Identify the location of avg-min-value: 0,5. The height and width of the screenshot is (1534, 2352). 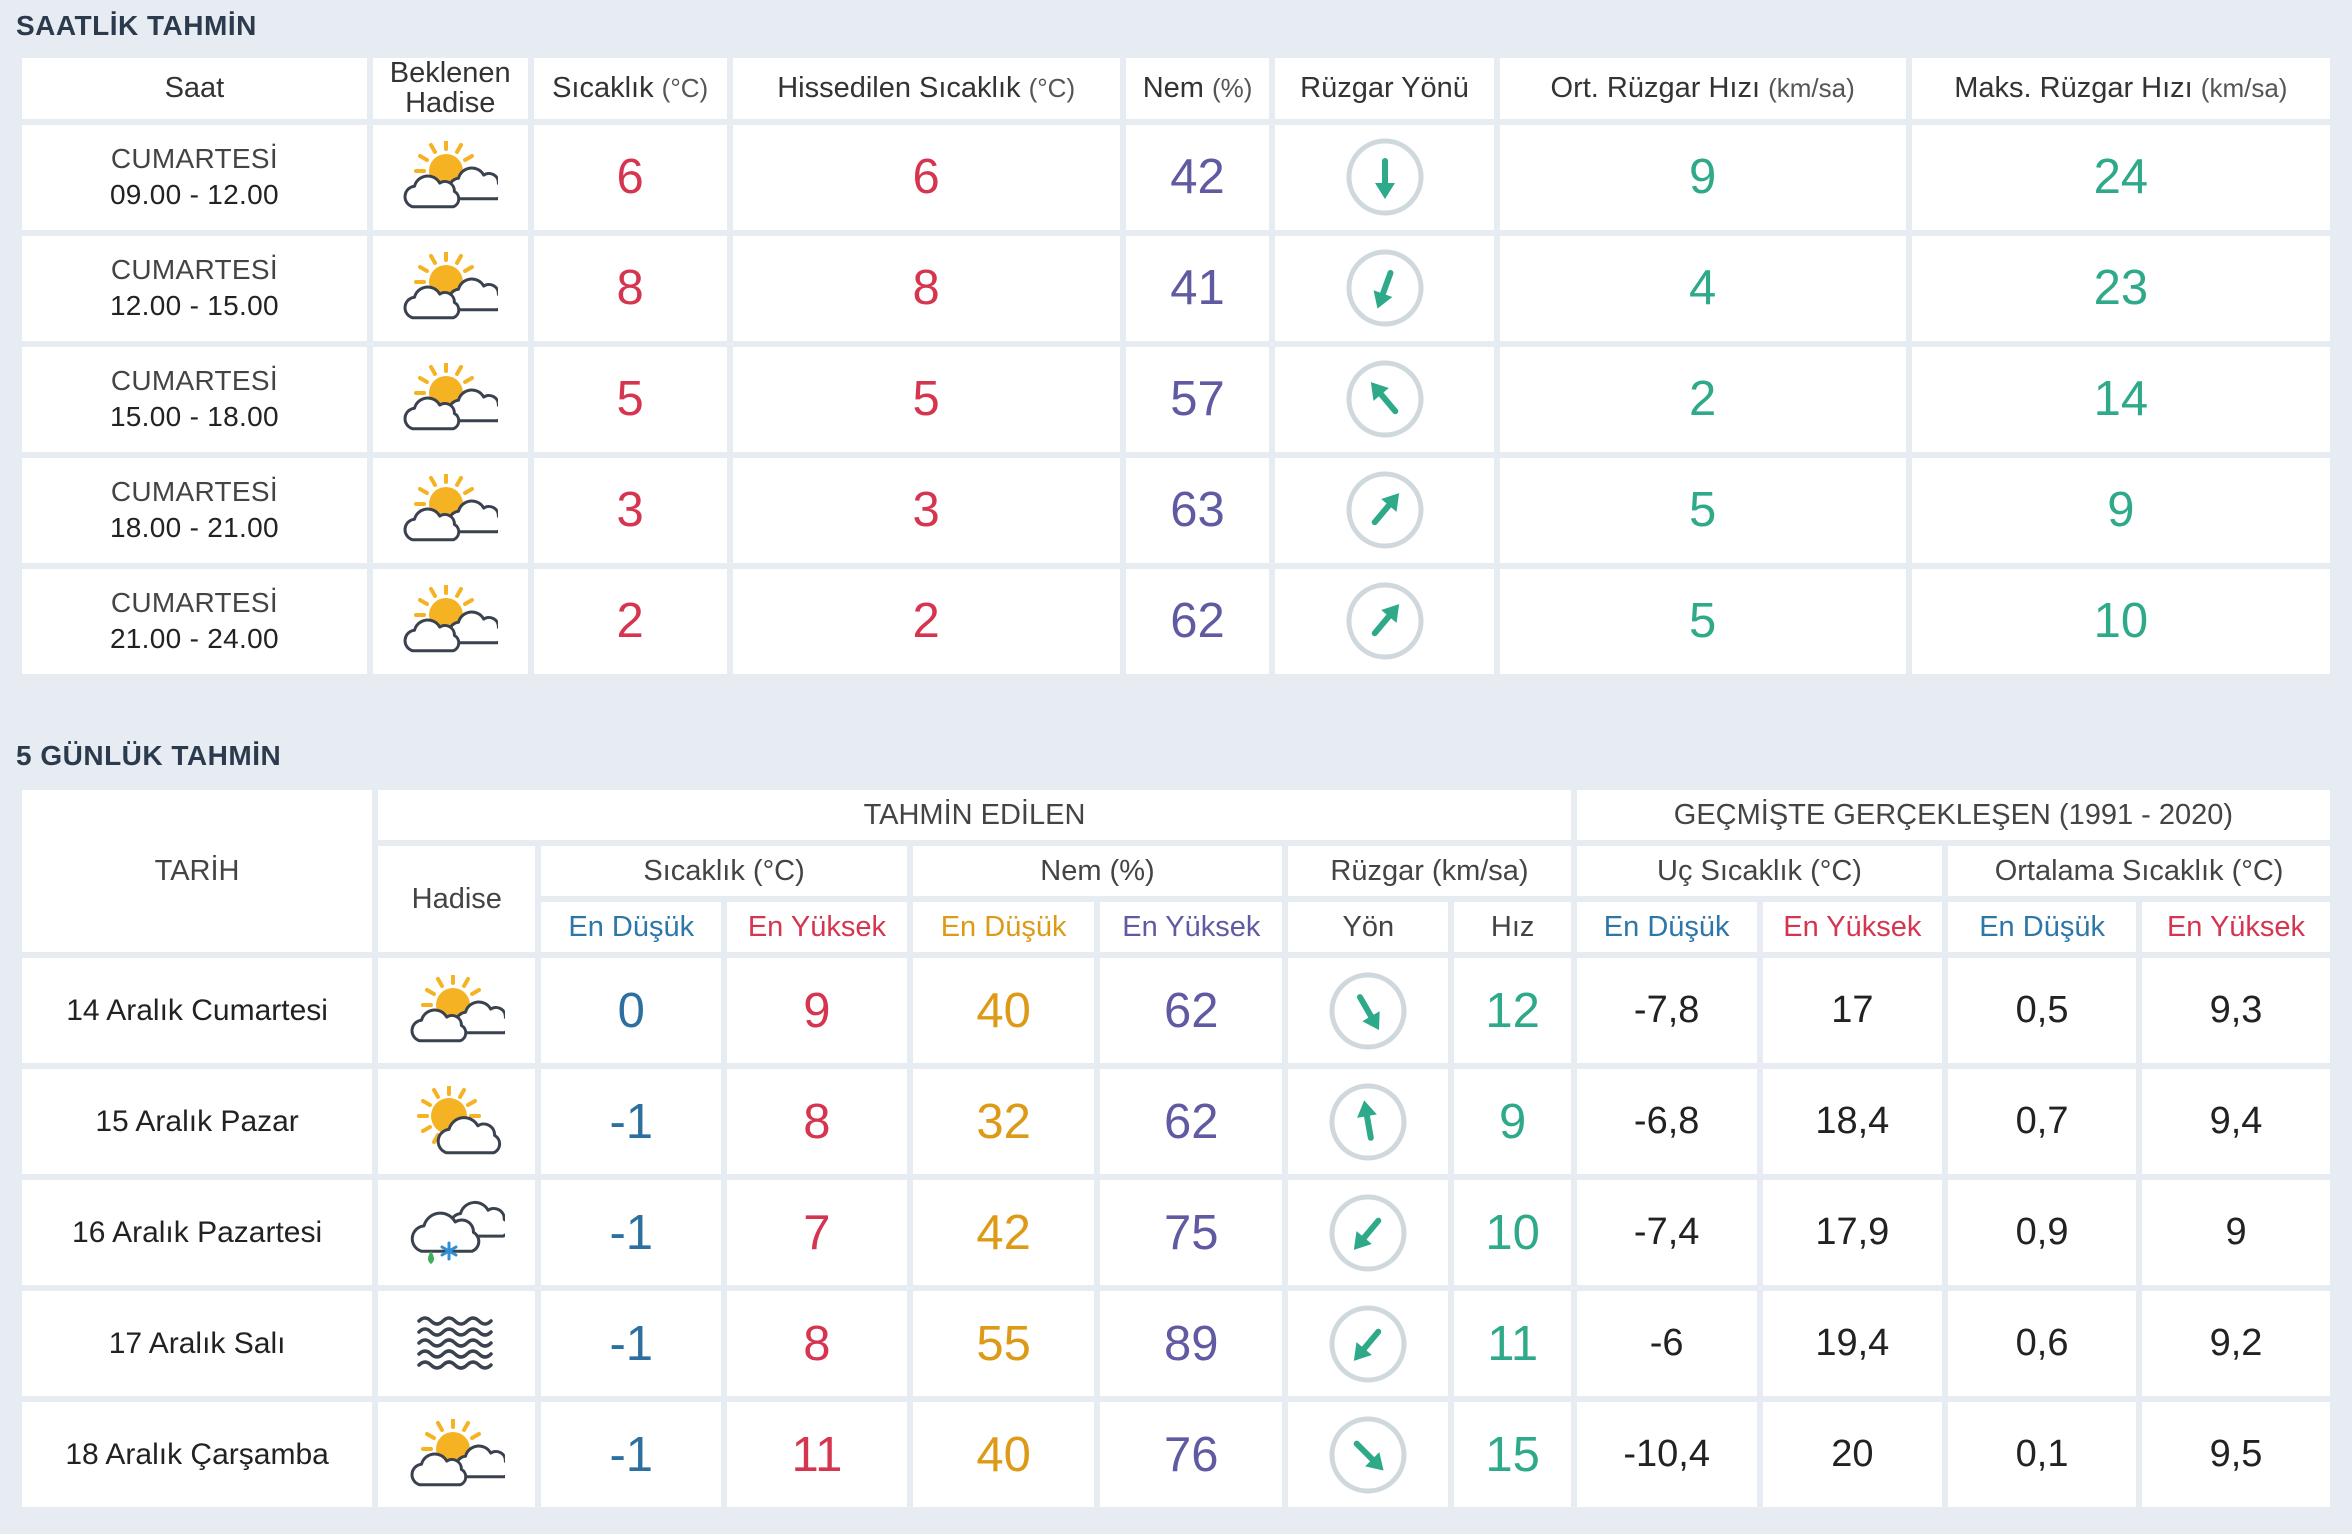
(2042, 1010).